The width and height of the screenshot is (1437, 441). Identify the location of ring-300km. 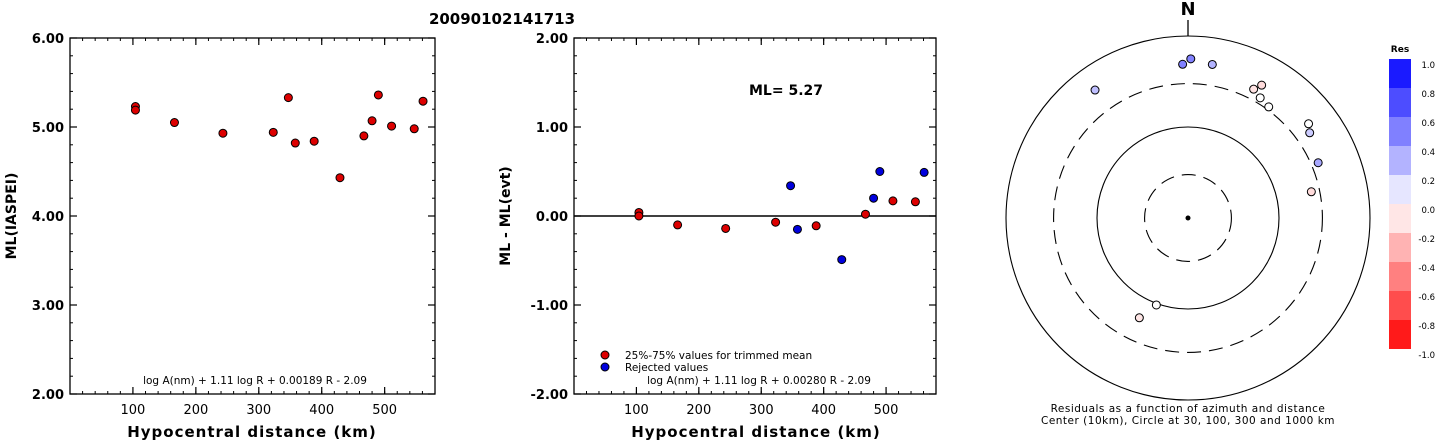
(1188, 218).